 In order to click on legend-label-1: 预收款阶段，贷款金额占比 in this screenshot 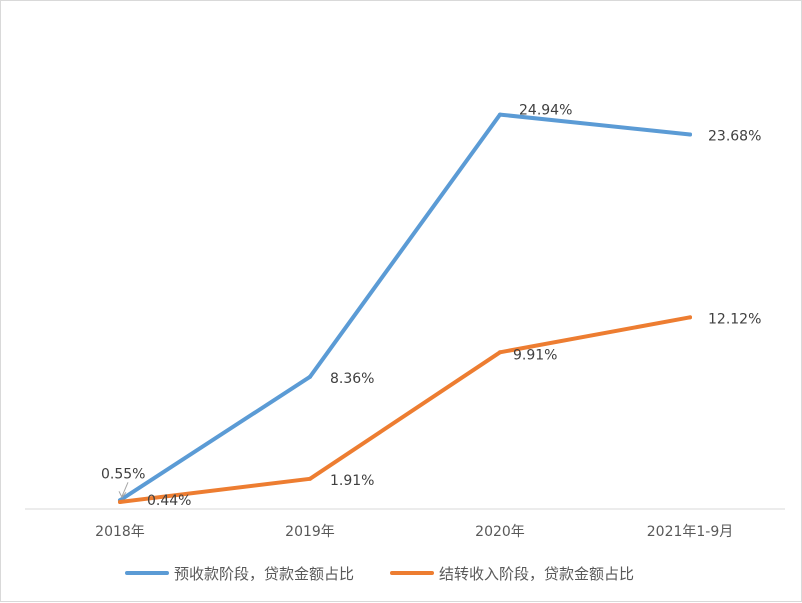, I will do `click(264, 574)`.